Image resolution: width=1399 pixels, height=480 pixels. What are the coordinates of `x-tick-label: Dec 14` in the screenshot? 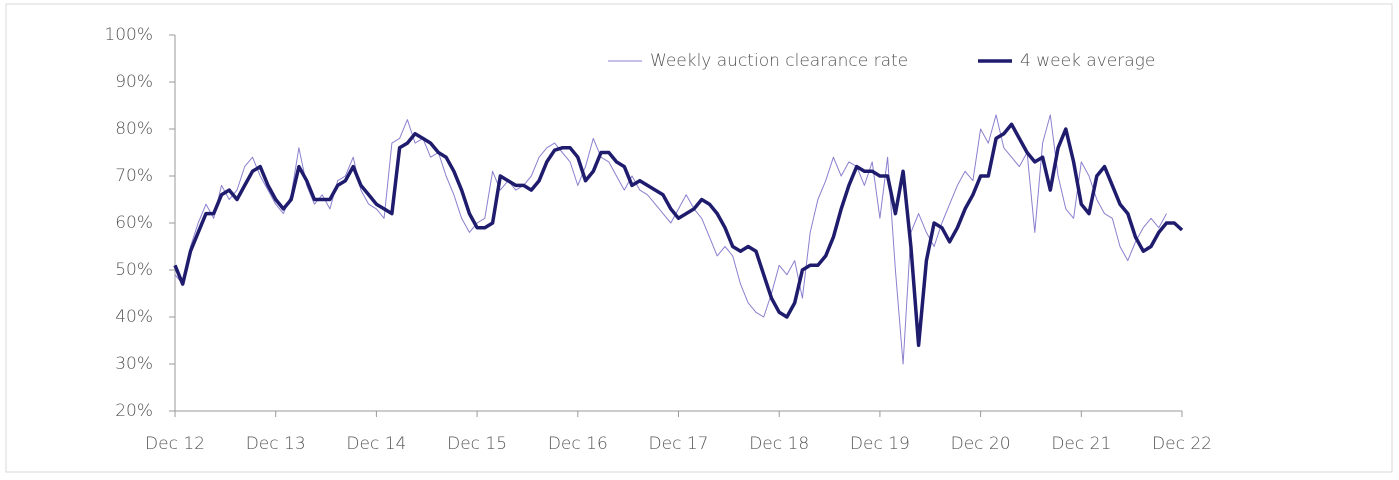 It's located at (376, 444).